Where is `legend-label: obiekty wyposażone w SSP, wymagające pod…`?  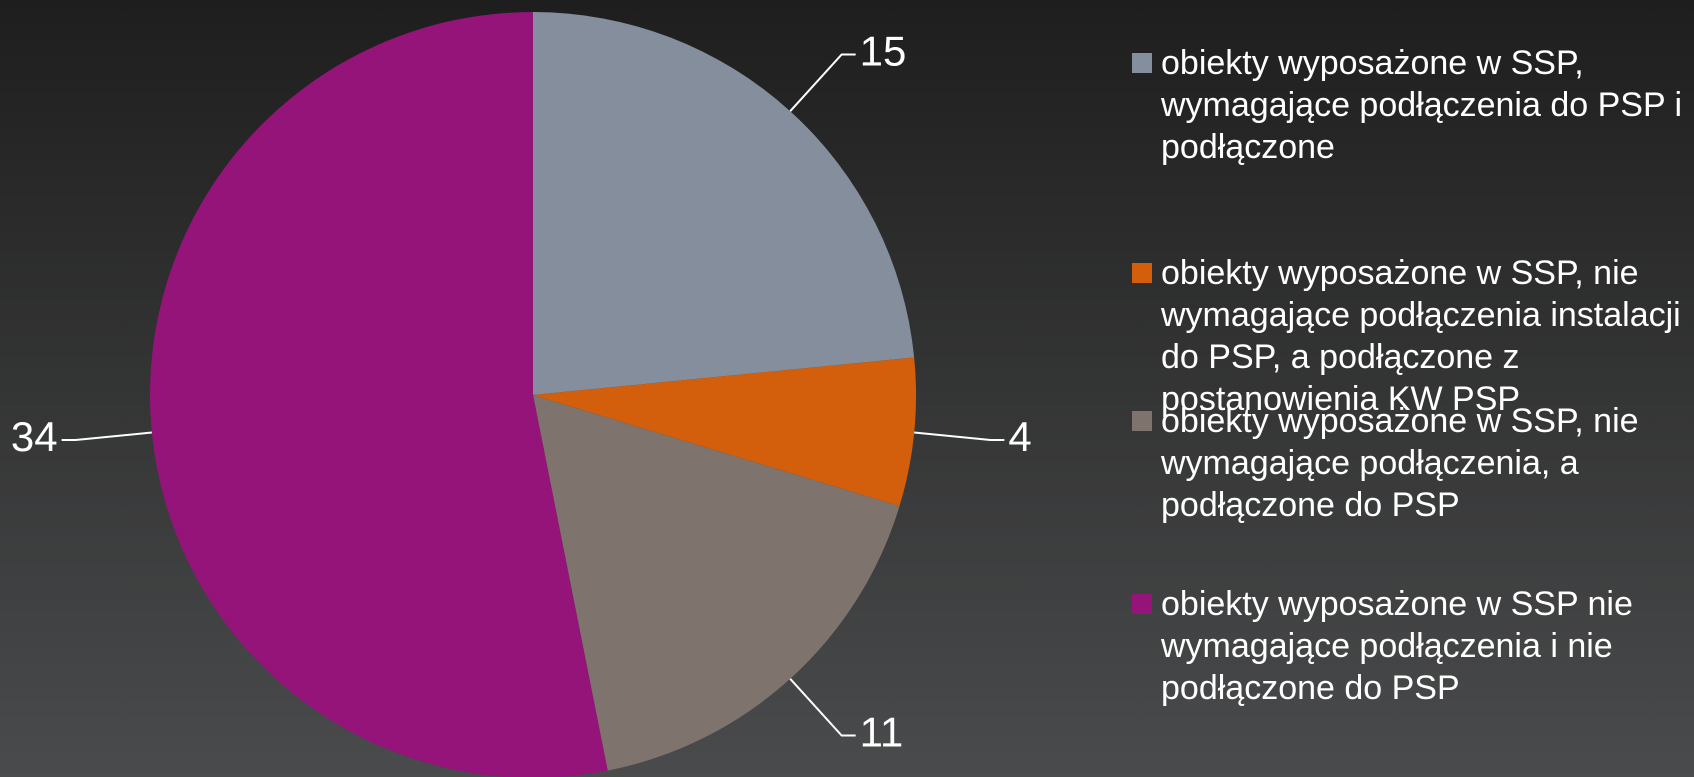 legend-label: obiekty wyposażone w SSP, wymagające pod… is located at coordinates (1422, 105).